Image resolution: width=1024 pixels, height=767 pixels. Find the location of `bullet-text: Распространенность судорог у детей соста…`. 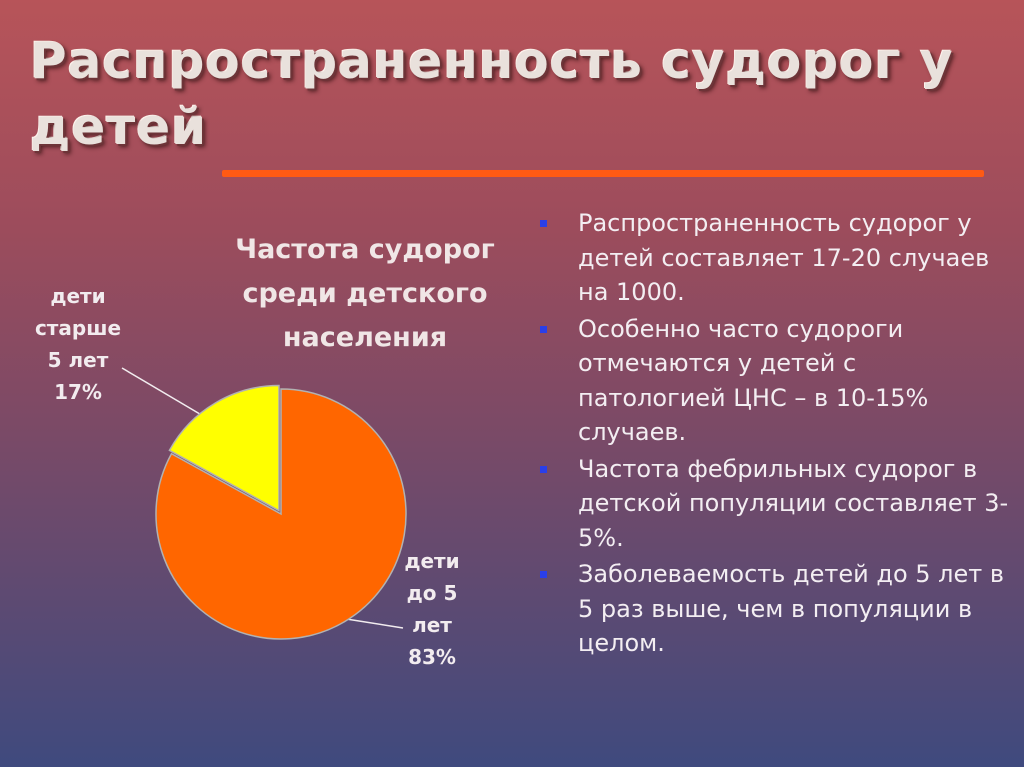

bullet-text: Распространенность судорог у детей соста… is located at coordinates (784, 257).